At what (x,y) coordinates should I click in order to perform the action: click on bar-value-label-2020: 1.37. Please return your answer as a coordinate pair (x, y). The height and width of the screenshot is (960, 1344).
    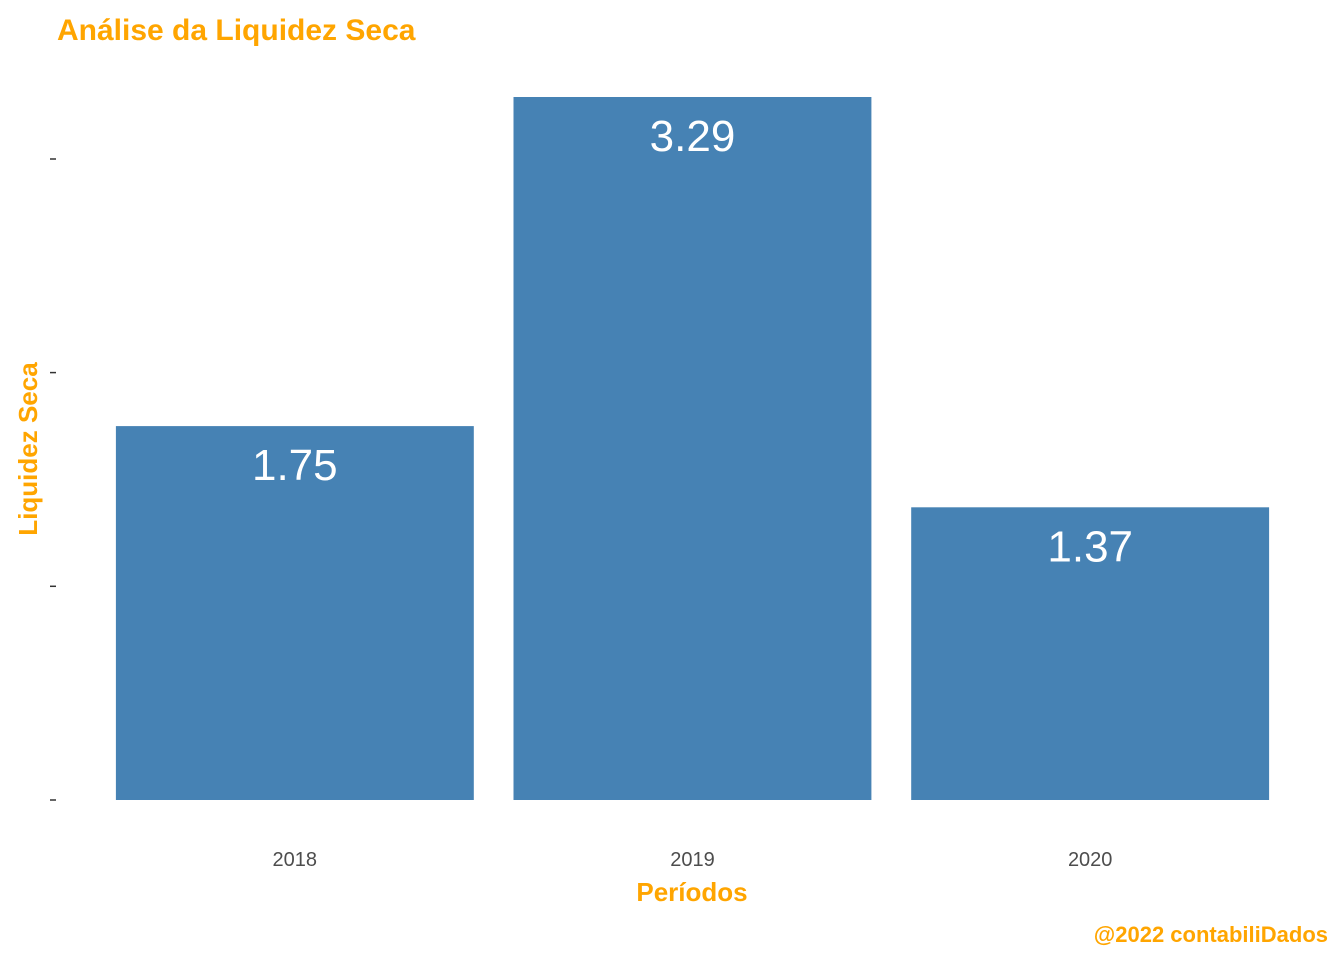
    Looking at the image, I should click on (1090, 546).